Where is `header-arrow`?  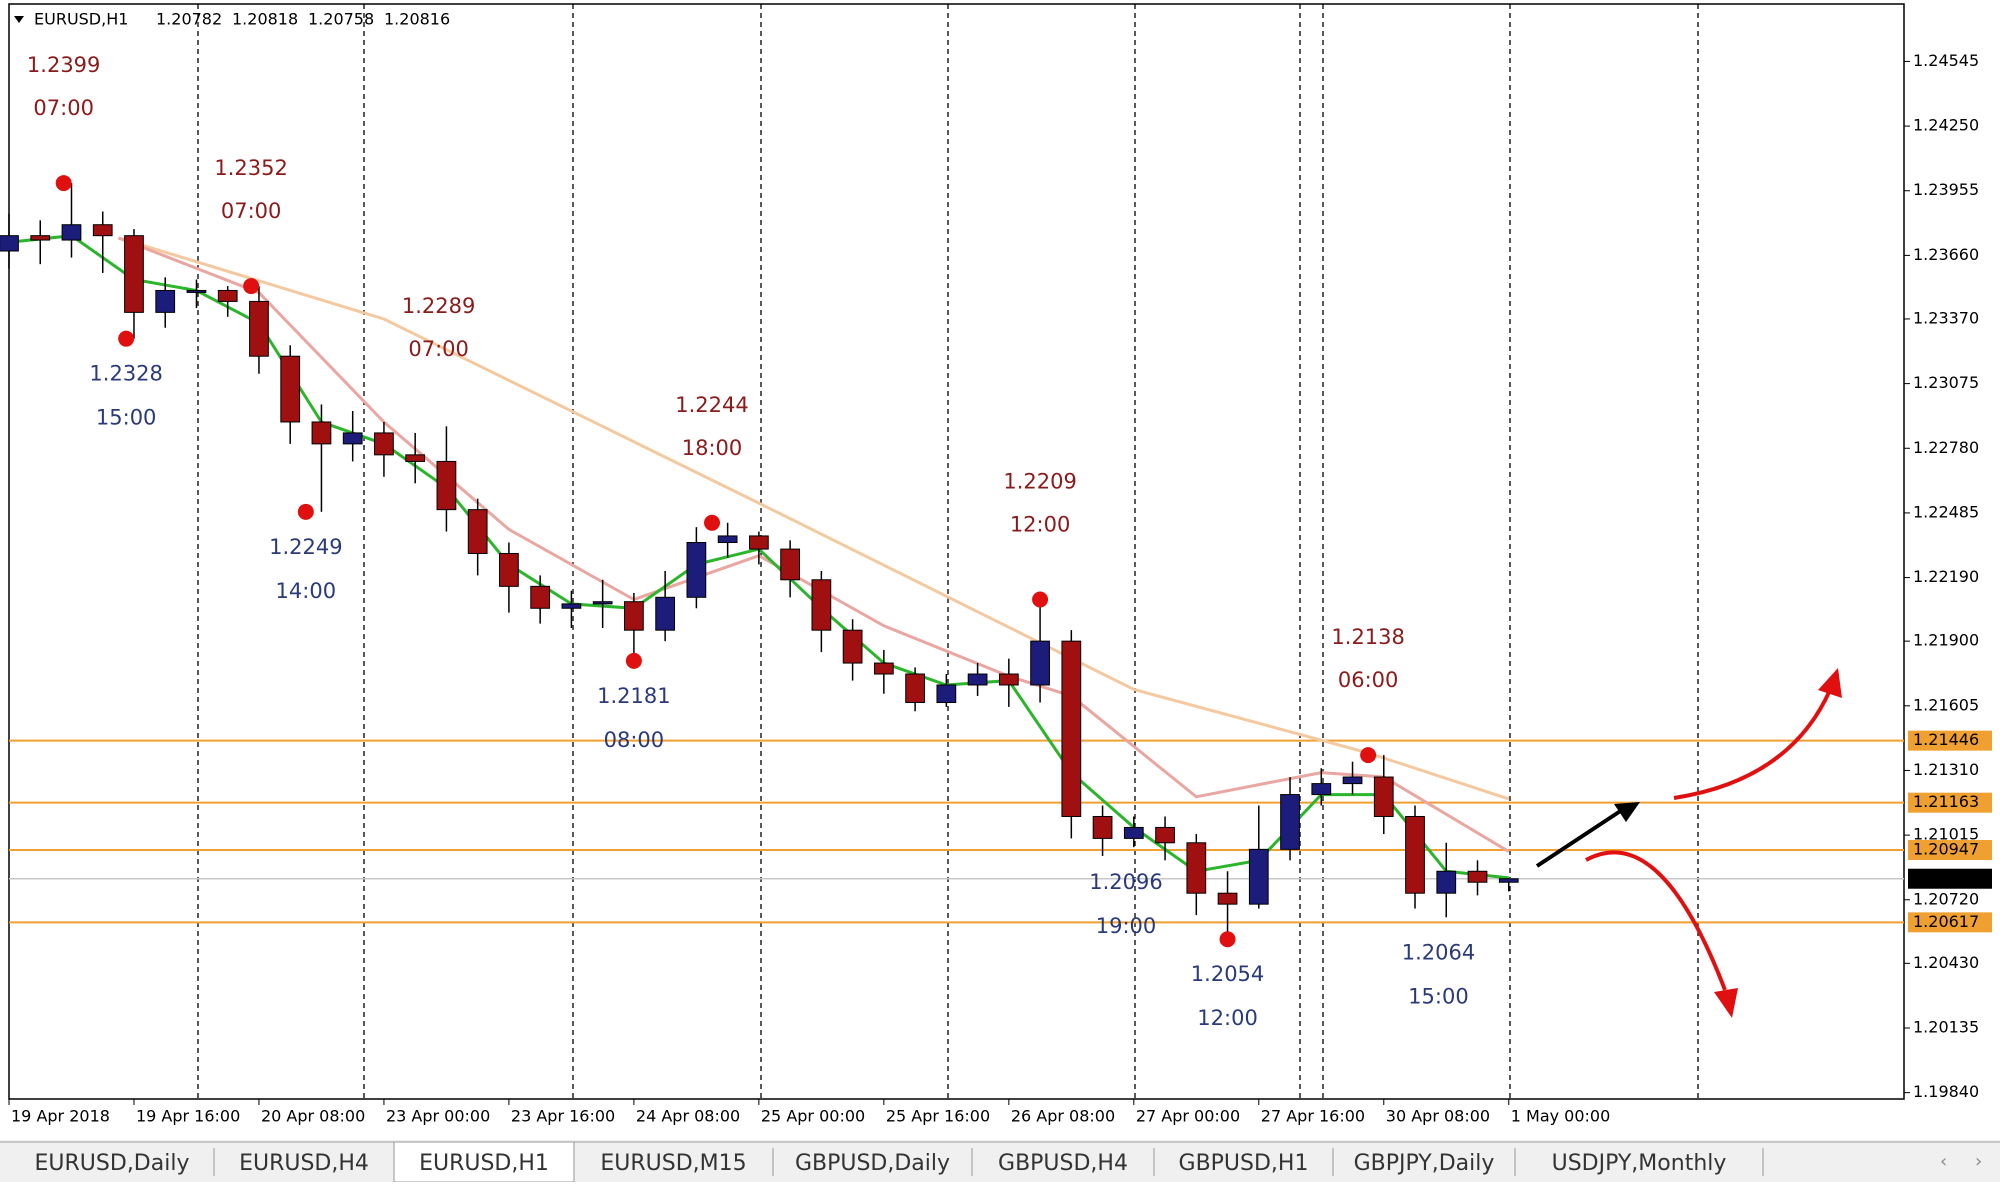 header-arrow is located at coordinates (19, 19).